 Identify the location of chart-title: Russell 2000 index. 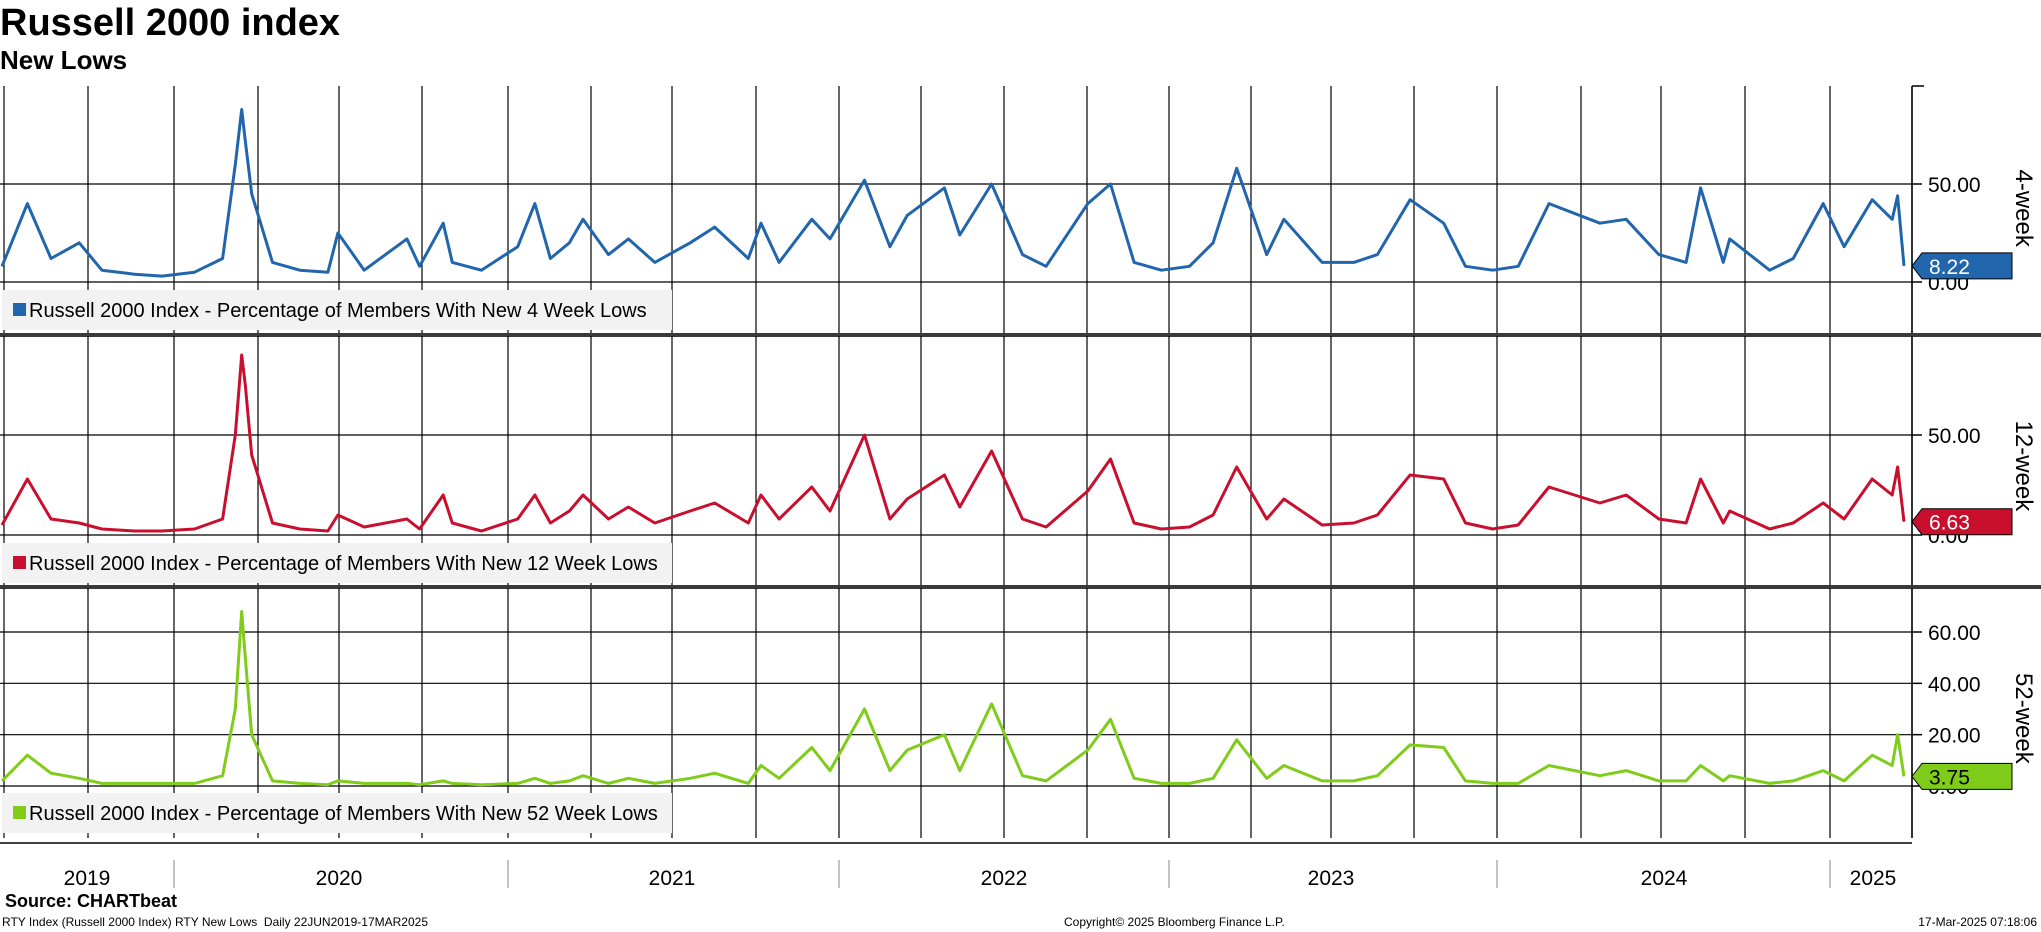
(170, 23).